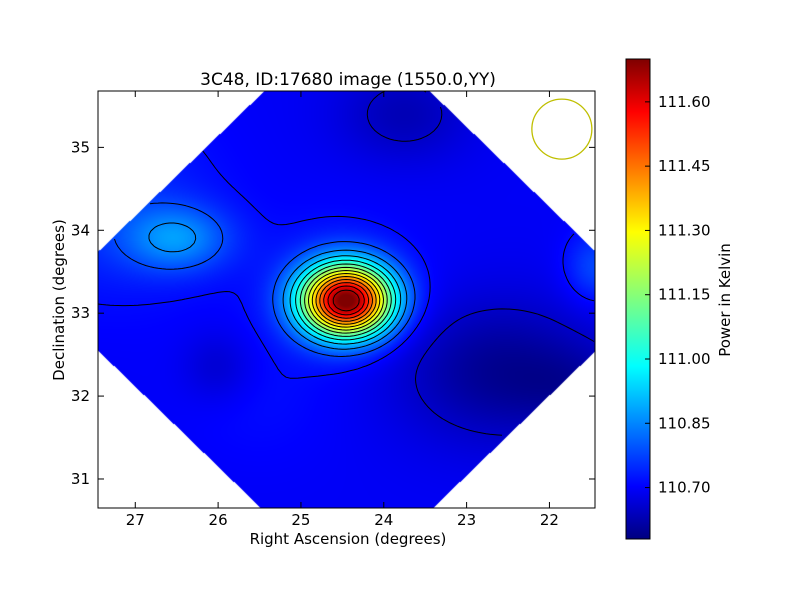  Describe the element at coordinates (348, 539) in the screenshot. I see `x-axis-label: Right Ascension (degrees)` at that location.